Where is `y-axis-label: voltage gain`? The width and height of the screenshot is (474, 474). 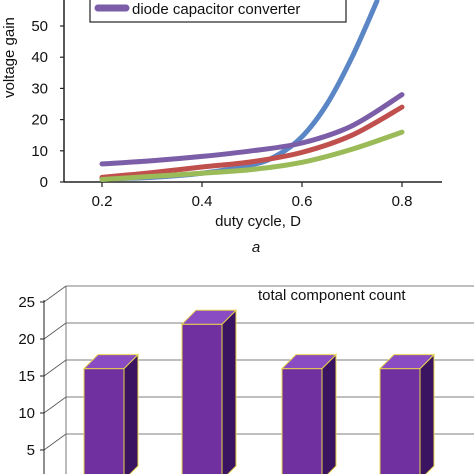
y-axis-label: voltage gain is located at coordinates (9, 57).